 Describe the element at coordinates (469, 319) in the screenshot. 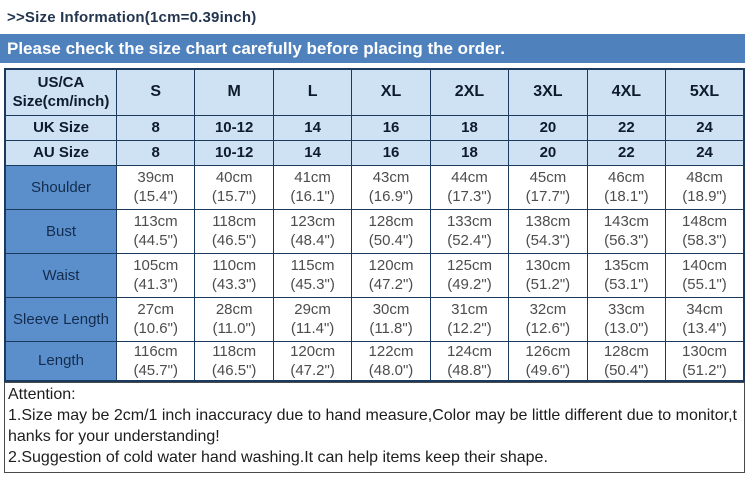

I see `measurement-cell: 31cm (12.2")` at that location.